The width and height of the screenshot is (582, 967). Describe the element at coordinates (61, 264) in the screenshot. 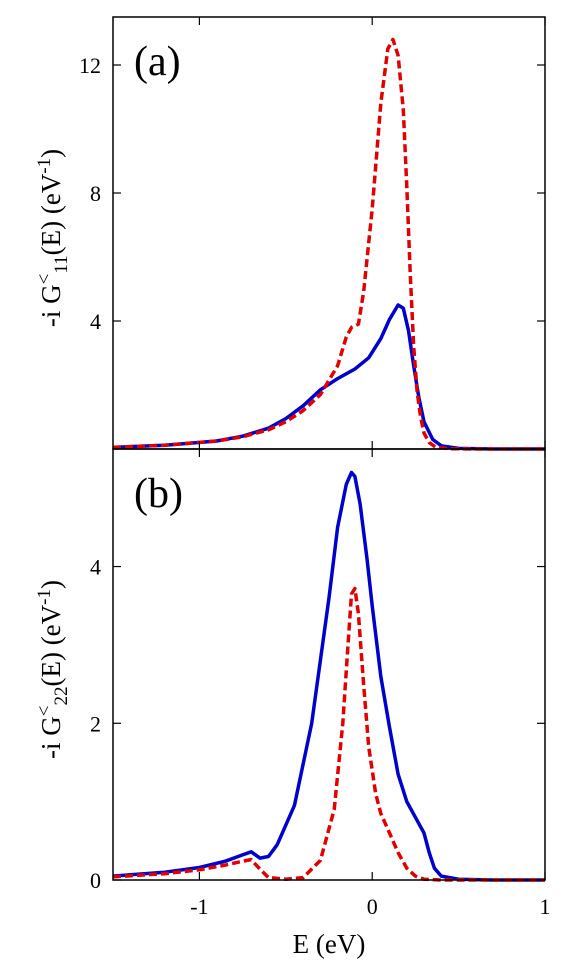

I see `y-axis-label-part: 11` at that location.